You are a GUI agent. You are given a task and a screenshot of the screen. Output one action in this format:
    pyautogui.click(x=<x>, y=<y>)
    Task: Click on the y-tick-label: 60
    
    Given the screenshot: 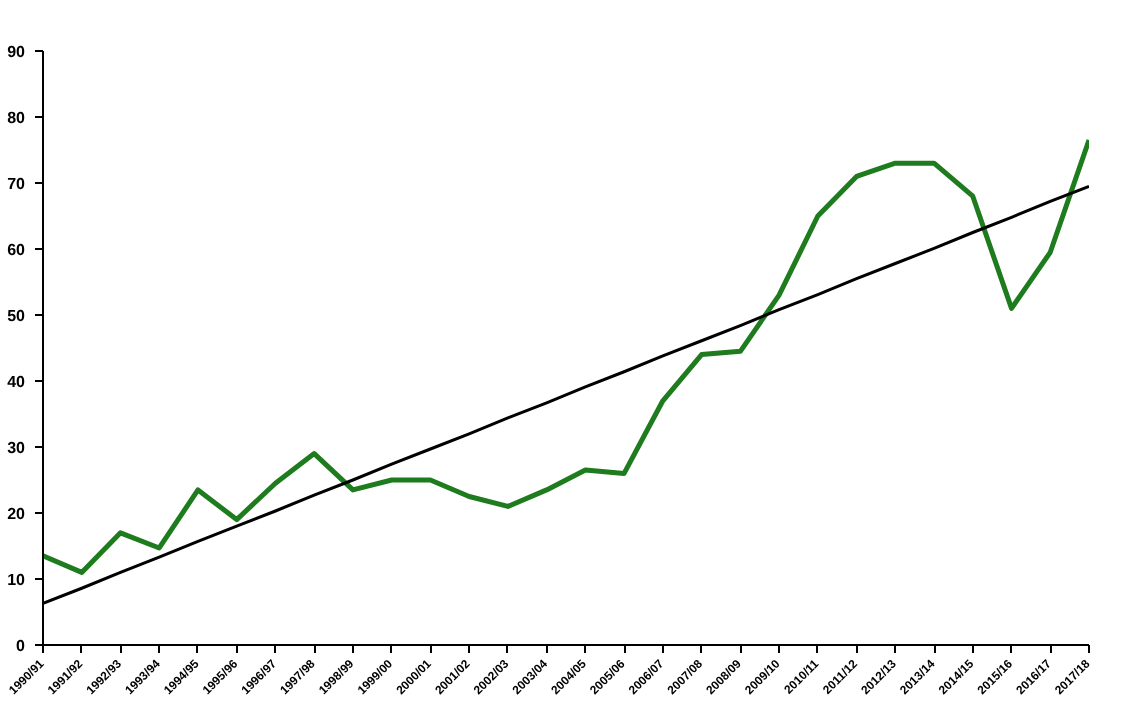 What is the action you would take?
    pyautogui.click(x=17, y=250)
    